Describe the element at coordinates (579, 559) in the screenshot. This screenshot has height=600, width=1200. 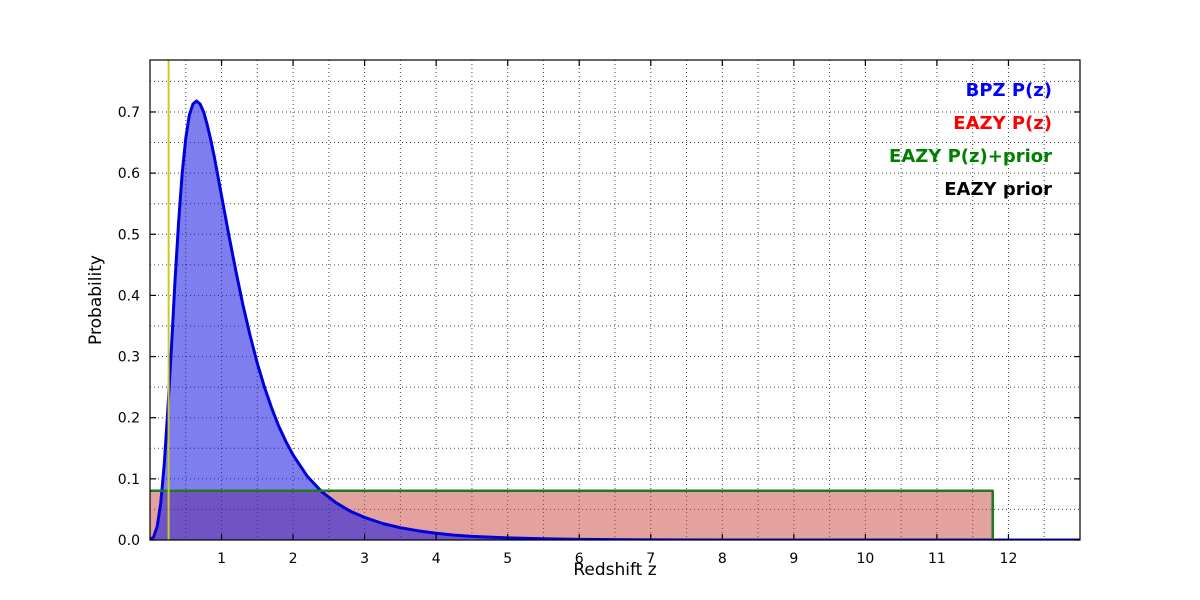
I see `x-tick-label: 6` at that location.